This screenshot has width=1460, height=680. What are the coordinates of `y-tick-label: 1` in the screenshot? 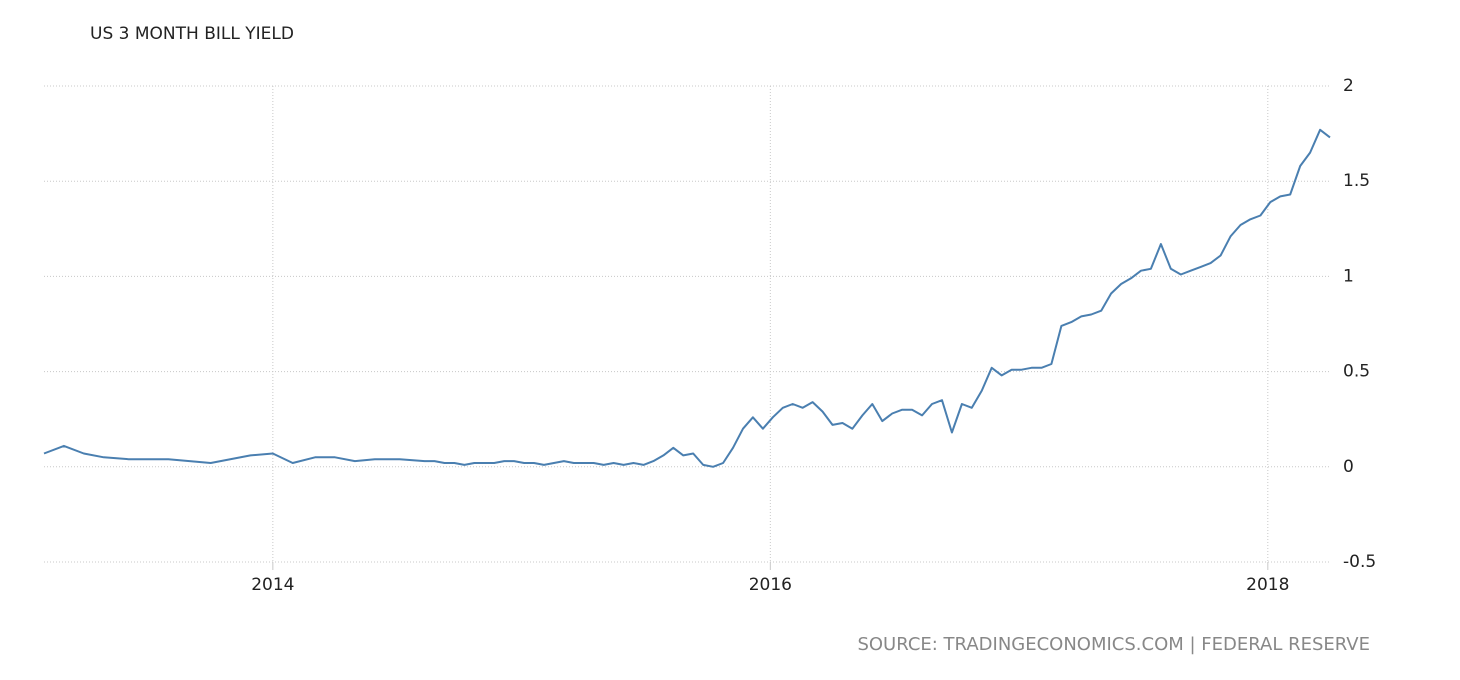 It's located at (1348, 276).